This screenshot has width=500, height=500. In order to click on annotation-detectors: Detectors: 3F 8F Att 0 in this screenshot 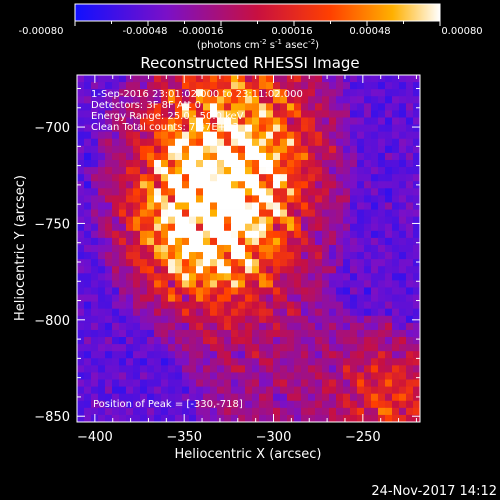, I will do `click(146, 105)`.